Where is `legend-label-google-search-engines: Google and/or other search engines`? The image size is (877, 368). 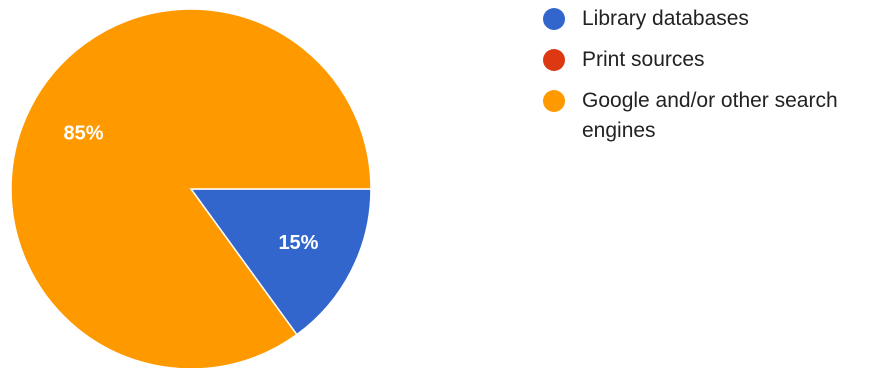 legend-label-google-search-engines: Google and/or other search engines is located at coordinates (710, 115).